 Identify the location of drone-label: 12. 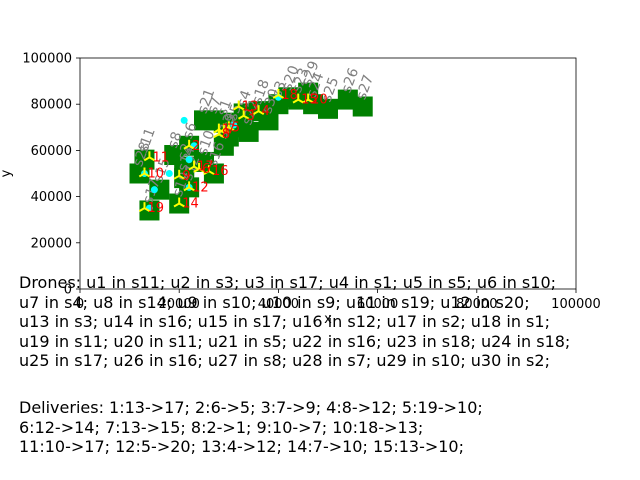
(200, 187).